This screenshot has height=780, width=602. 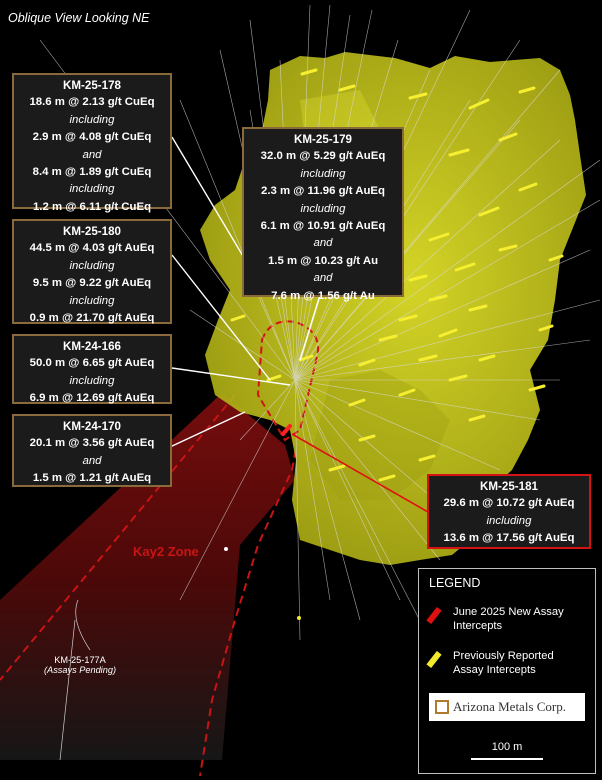 What do you see at coordinates (323, 139) in the screenshot?
I see `hole-id: KM-25-179` at bounding box center [323, 139].